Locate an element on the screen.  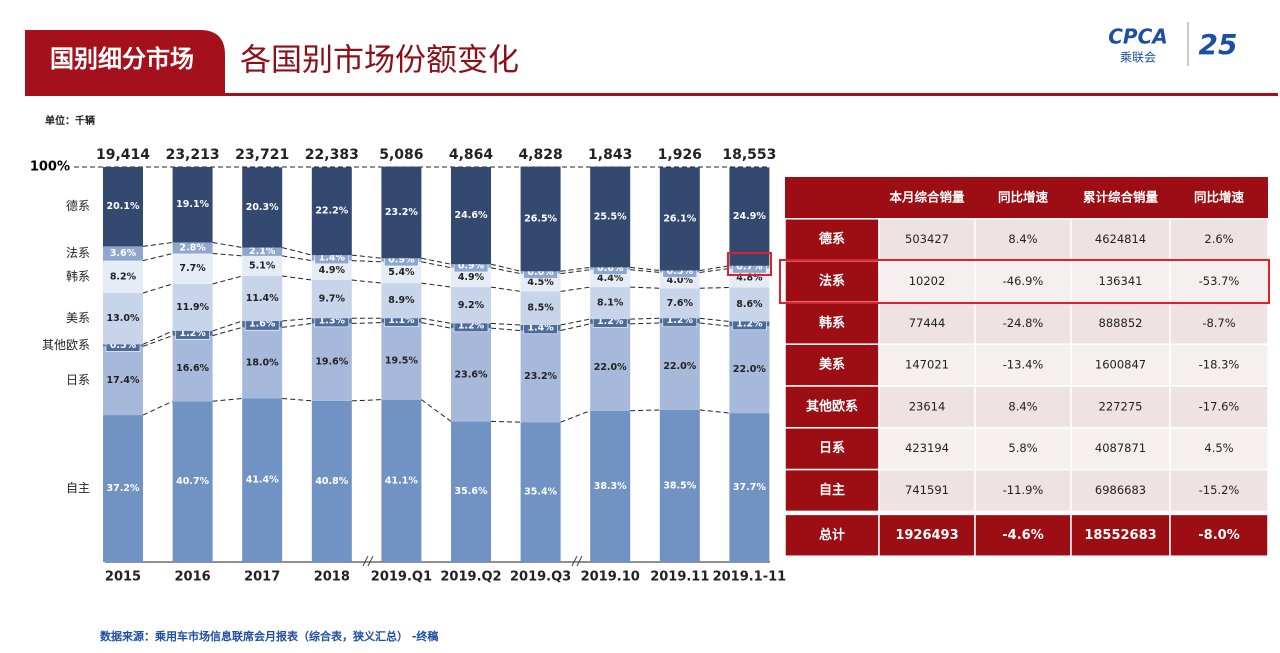
total-label: 1,843 is located at coordinates (610, 155).